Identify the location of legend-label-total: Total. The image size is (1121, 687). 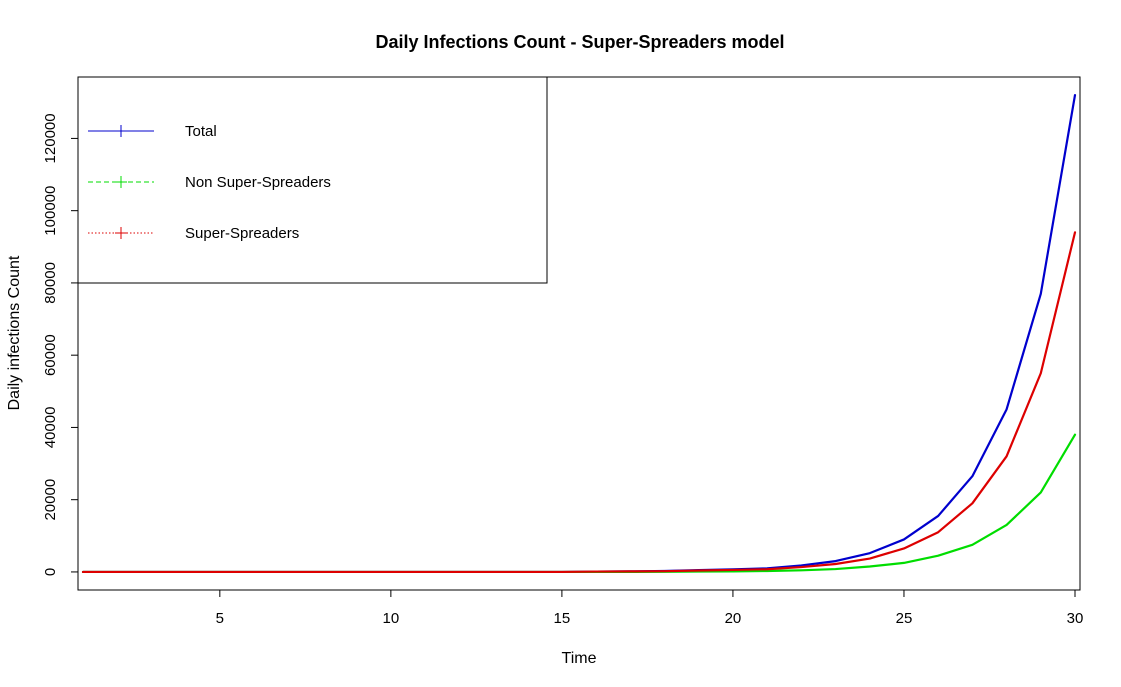
(201, 131).